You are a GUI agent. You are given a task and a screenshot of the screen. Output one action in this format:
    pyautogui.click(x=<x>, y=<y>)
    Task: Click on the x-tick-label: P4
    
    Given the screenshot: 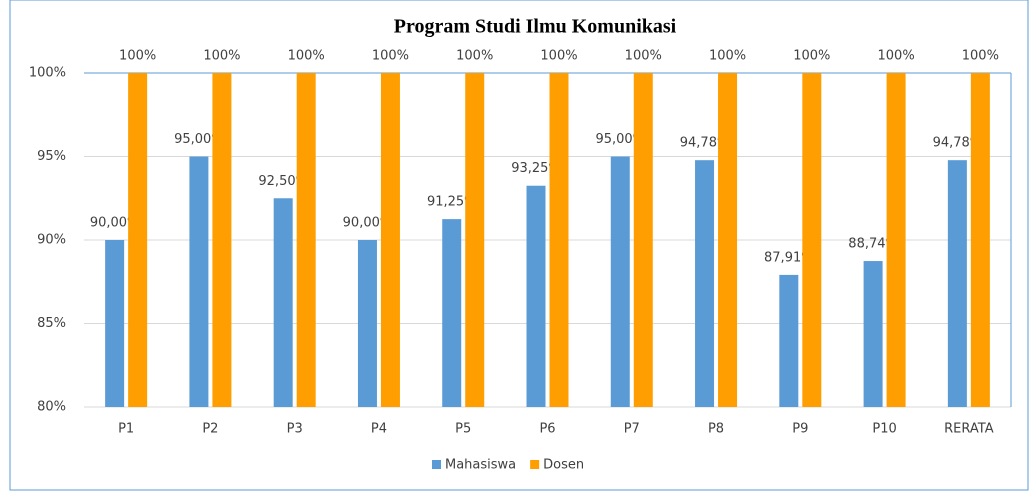 What is the action you would take?
    pyautogui.click(x=379, y=429)
    